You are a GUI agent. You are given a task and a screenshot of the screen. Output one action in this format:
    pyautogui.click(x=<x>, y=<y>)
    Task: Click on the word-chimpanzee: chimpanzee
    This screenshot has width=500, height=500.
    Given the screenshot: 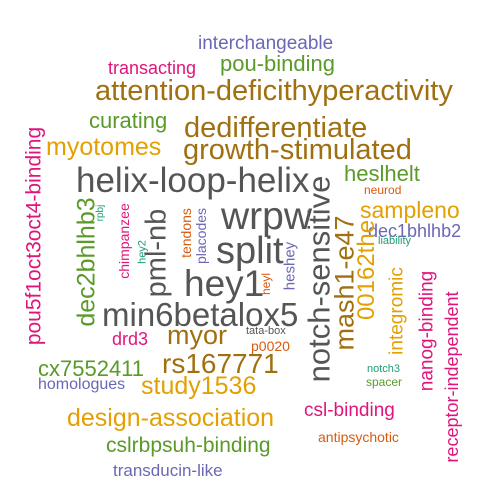 What is the action you would take?
    pyautogui.click(x=124, y=241)
    